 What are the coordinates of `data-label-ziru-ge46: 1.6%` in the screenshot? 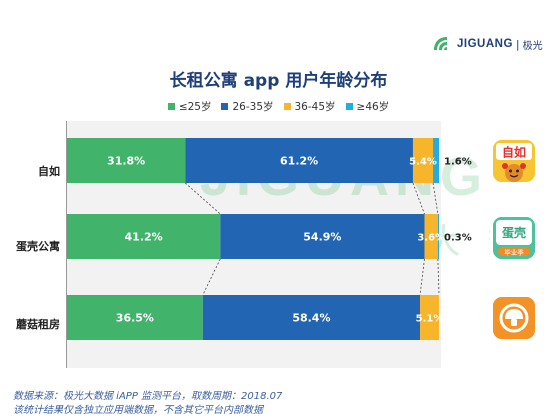 It's located at (458, 162).